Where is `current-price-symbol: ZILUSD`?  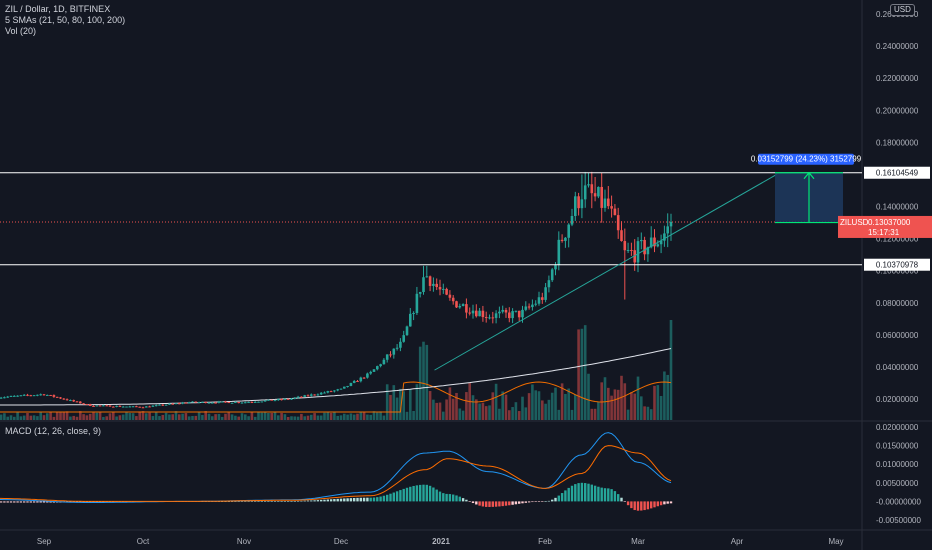
current-price-symbol: ZILUSD is located at coordinates (854, 222).